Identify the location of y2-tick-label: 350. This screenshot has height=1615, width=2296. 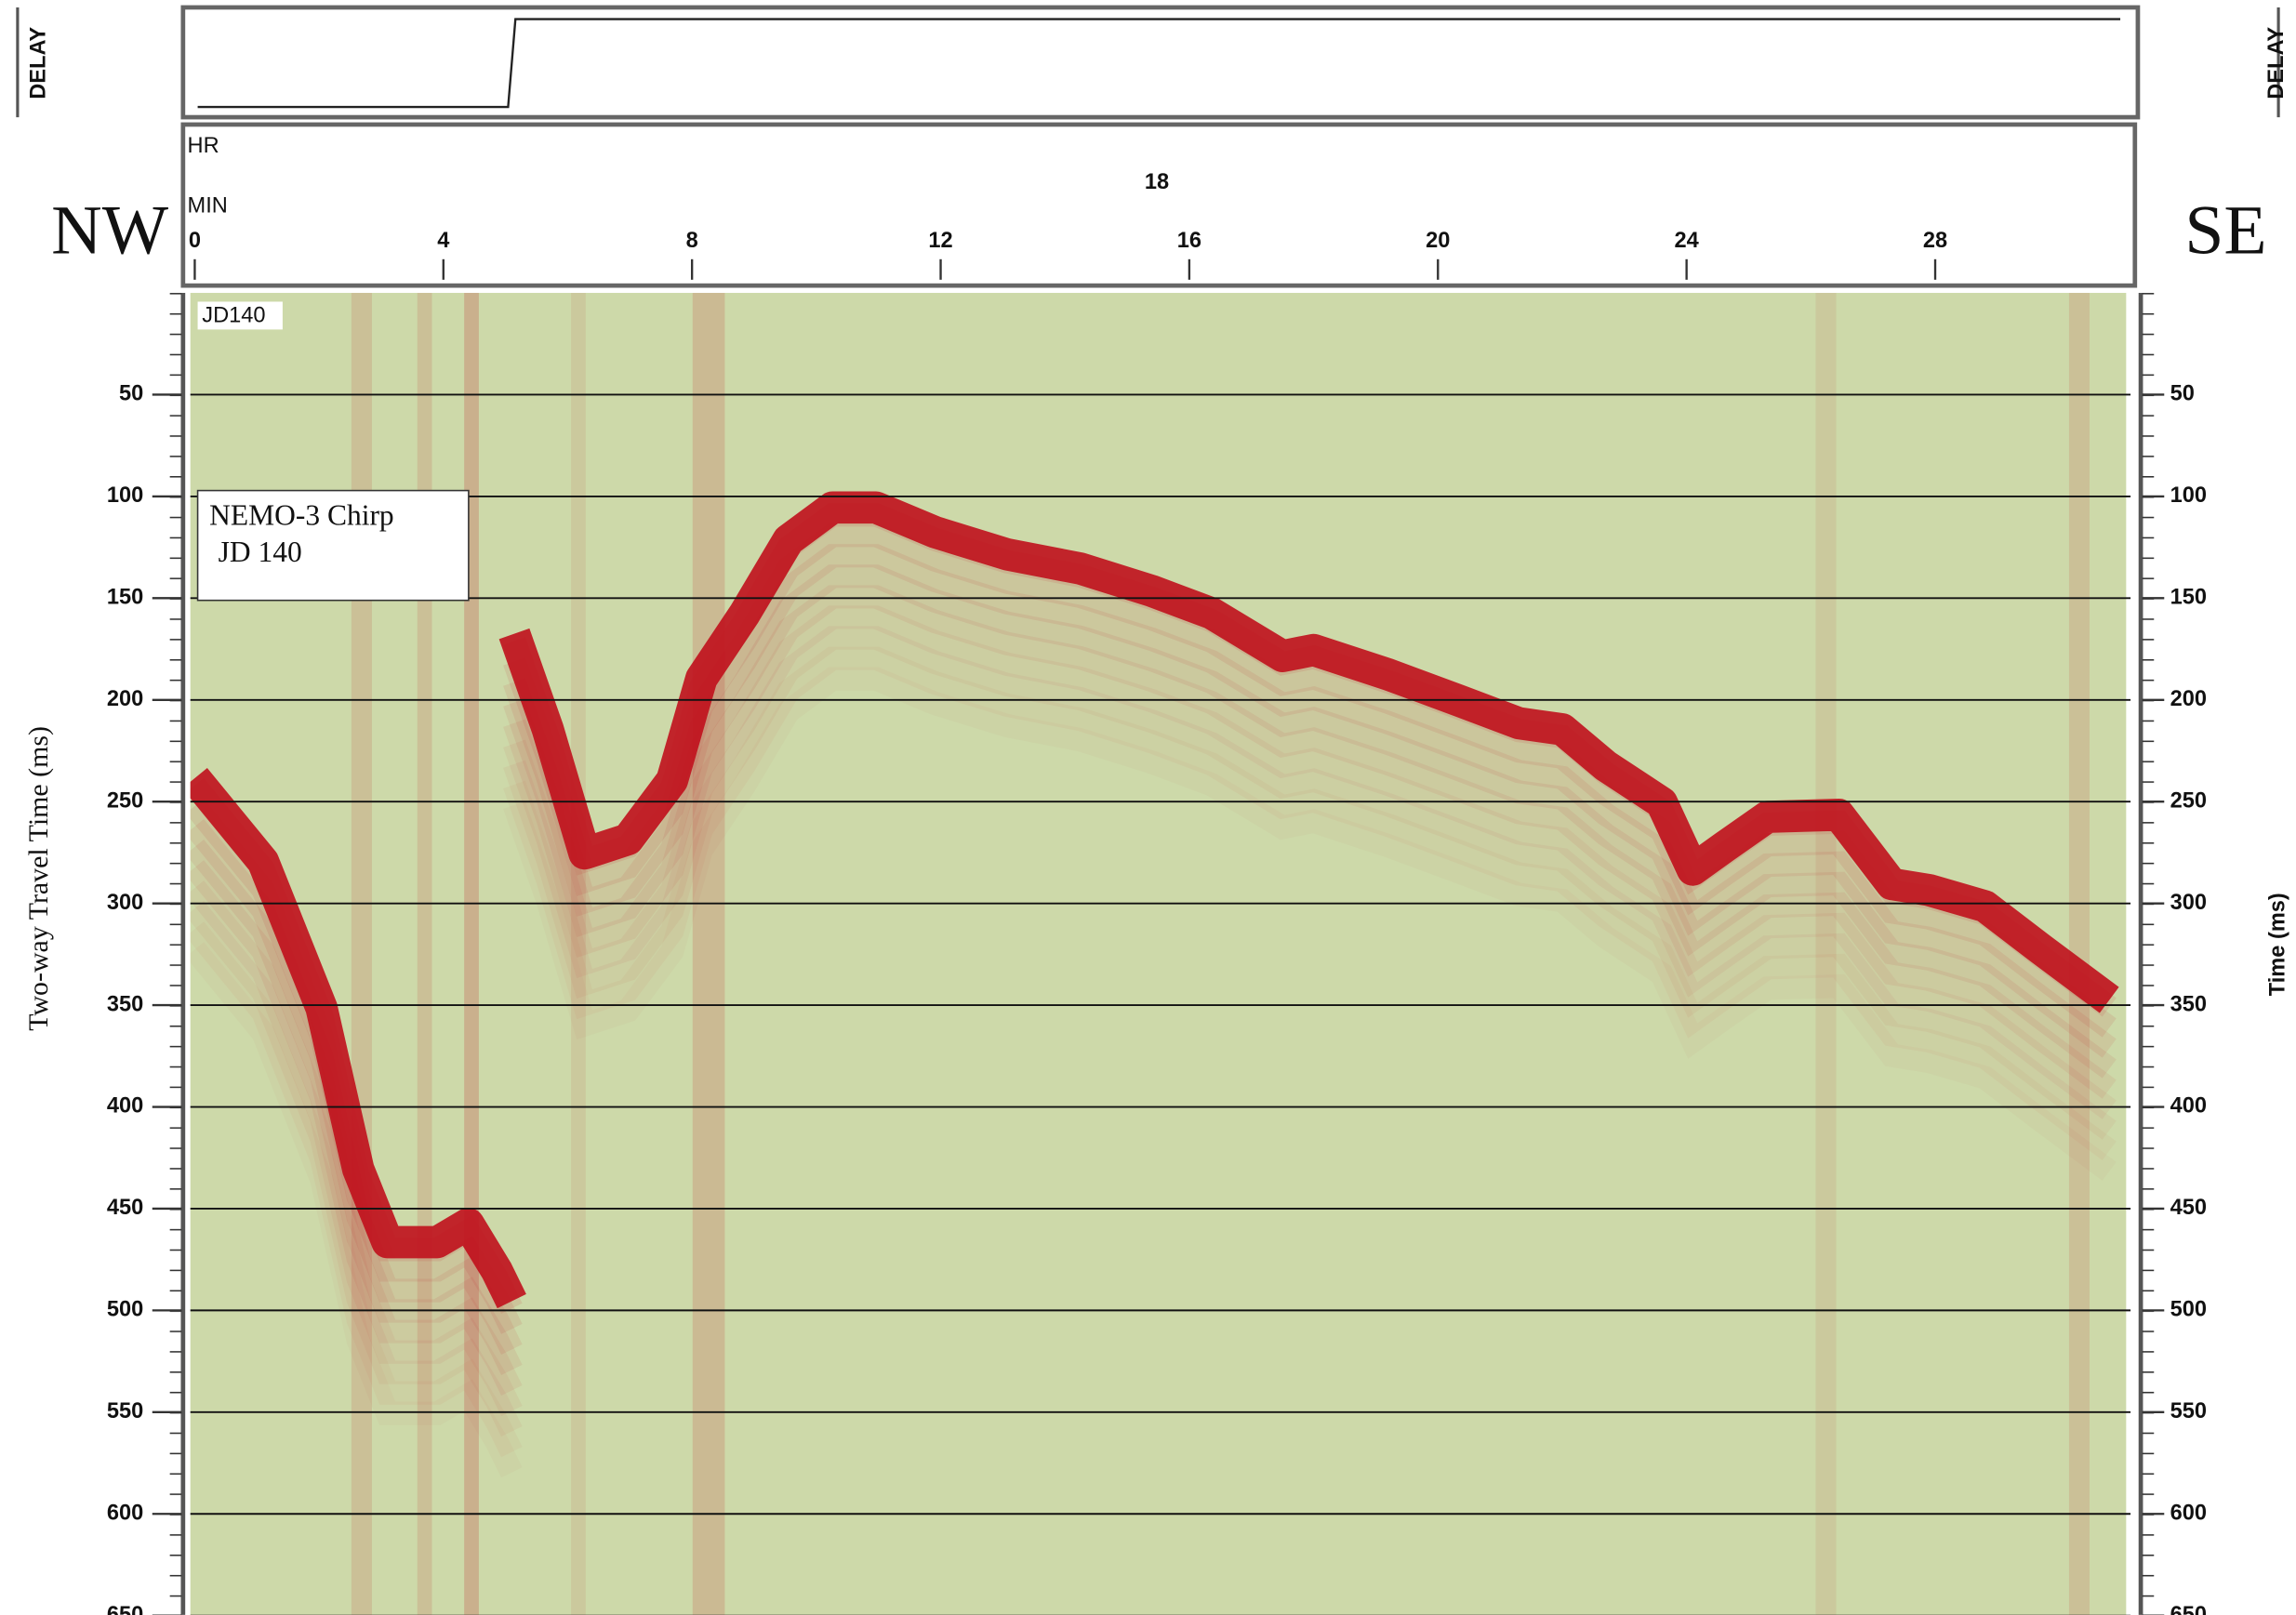
(2188, 1004).